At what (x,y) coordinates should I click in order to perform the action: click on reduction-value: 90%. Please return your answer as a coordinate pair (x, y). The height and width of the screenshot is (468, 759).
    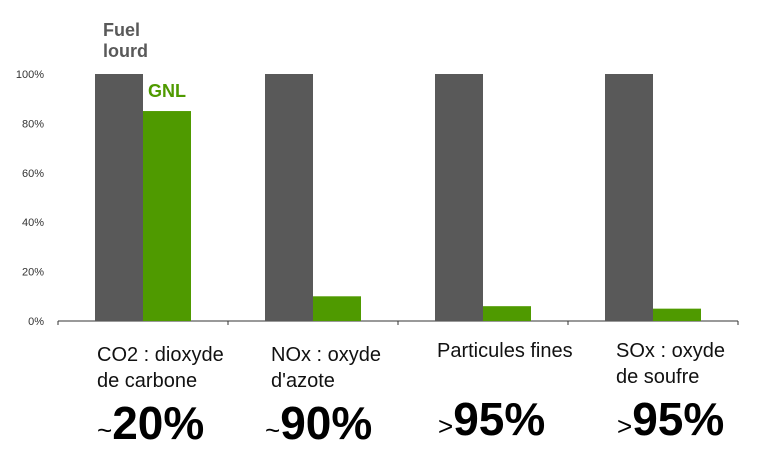
    Looking at the image, I should click on (326, 423).